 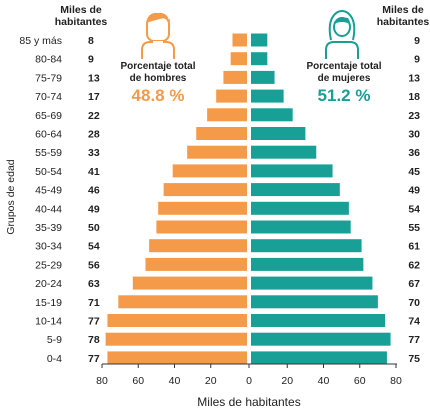 What do you see at coordinates (414, 247) in the screenshot?
I see `women-value-label: 61` at bounding box center [414, 247].